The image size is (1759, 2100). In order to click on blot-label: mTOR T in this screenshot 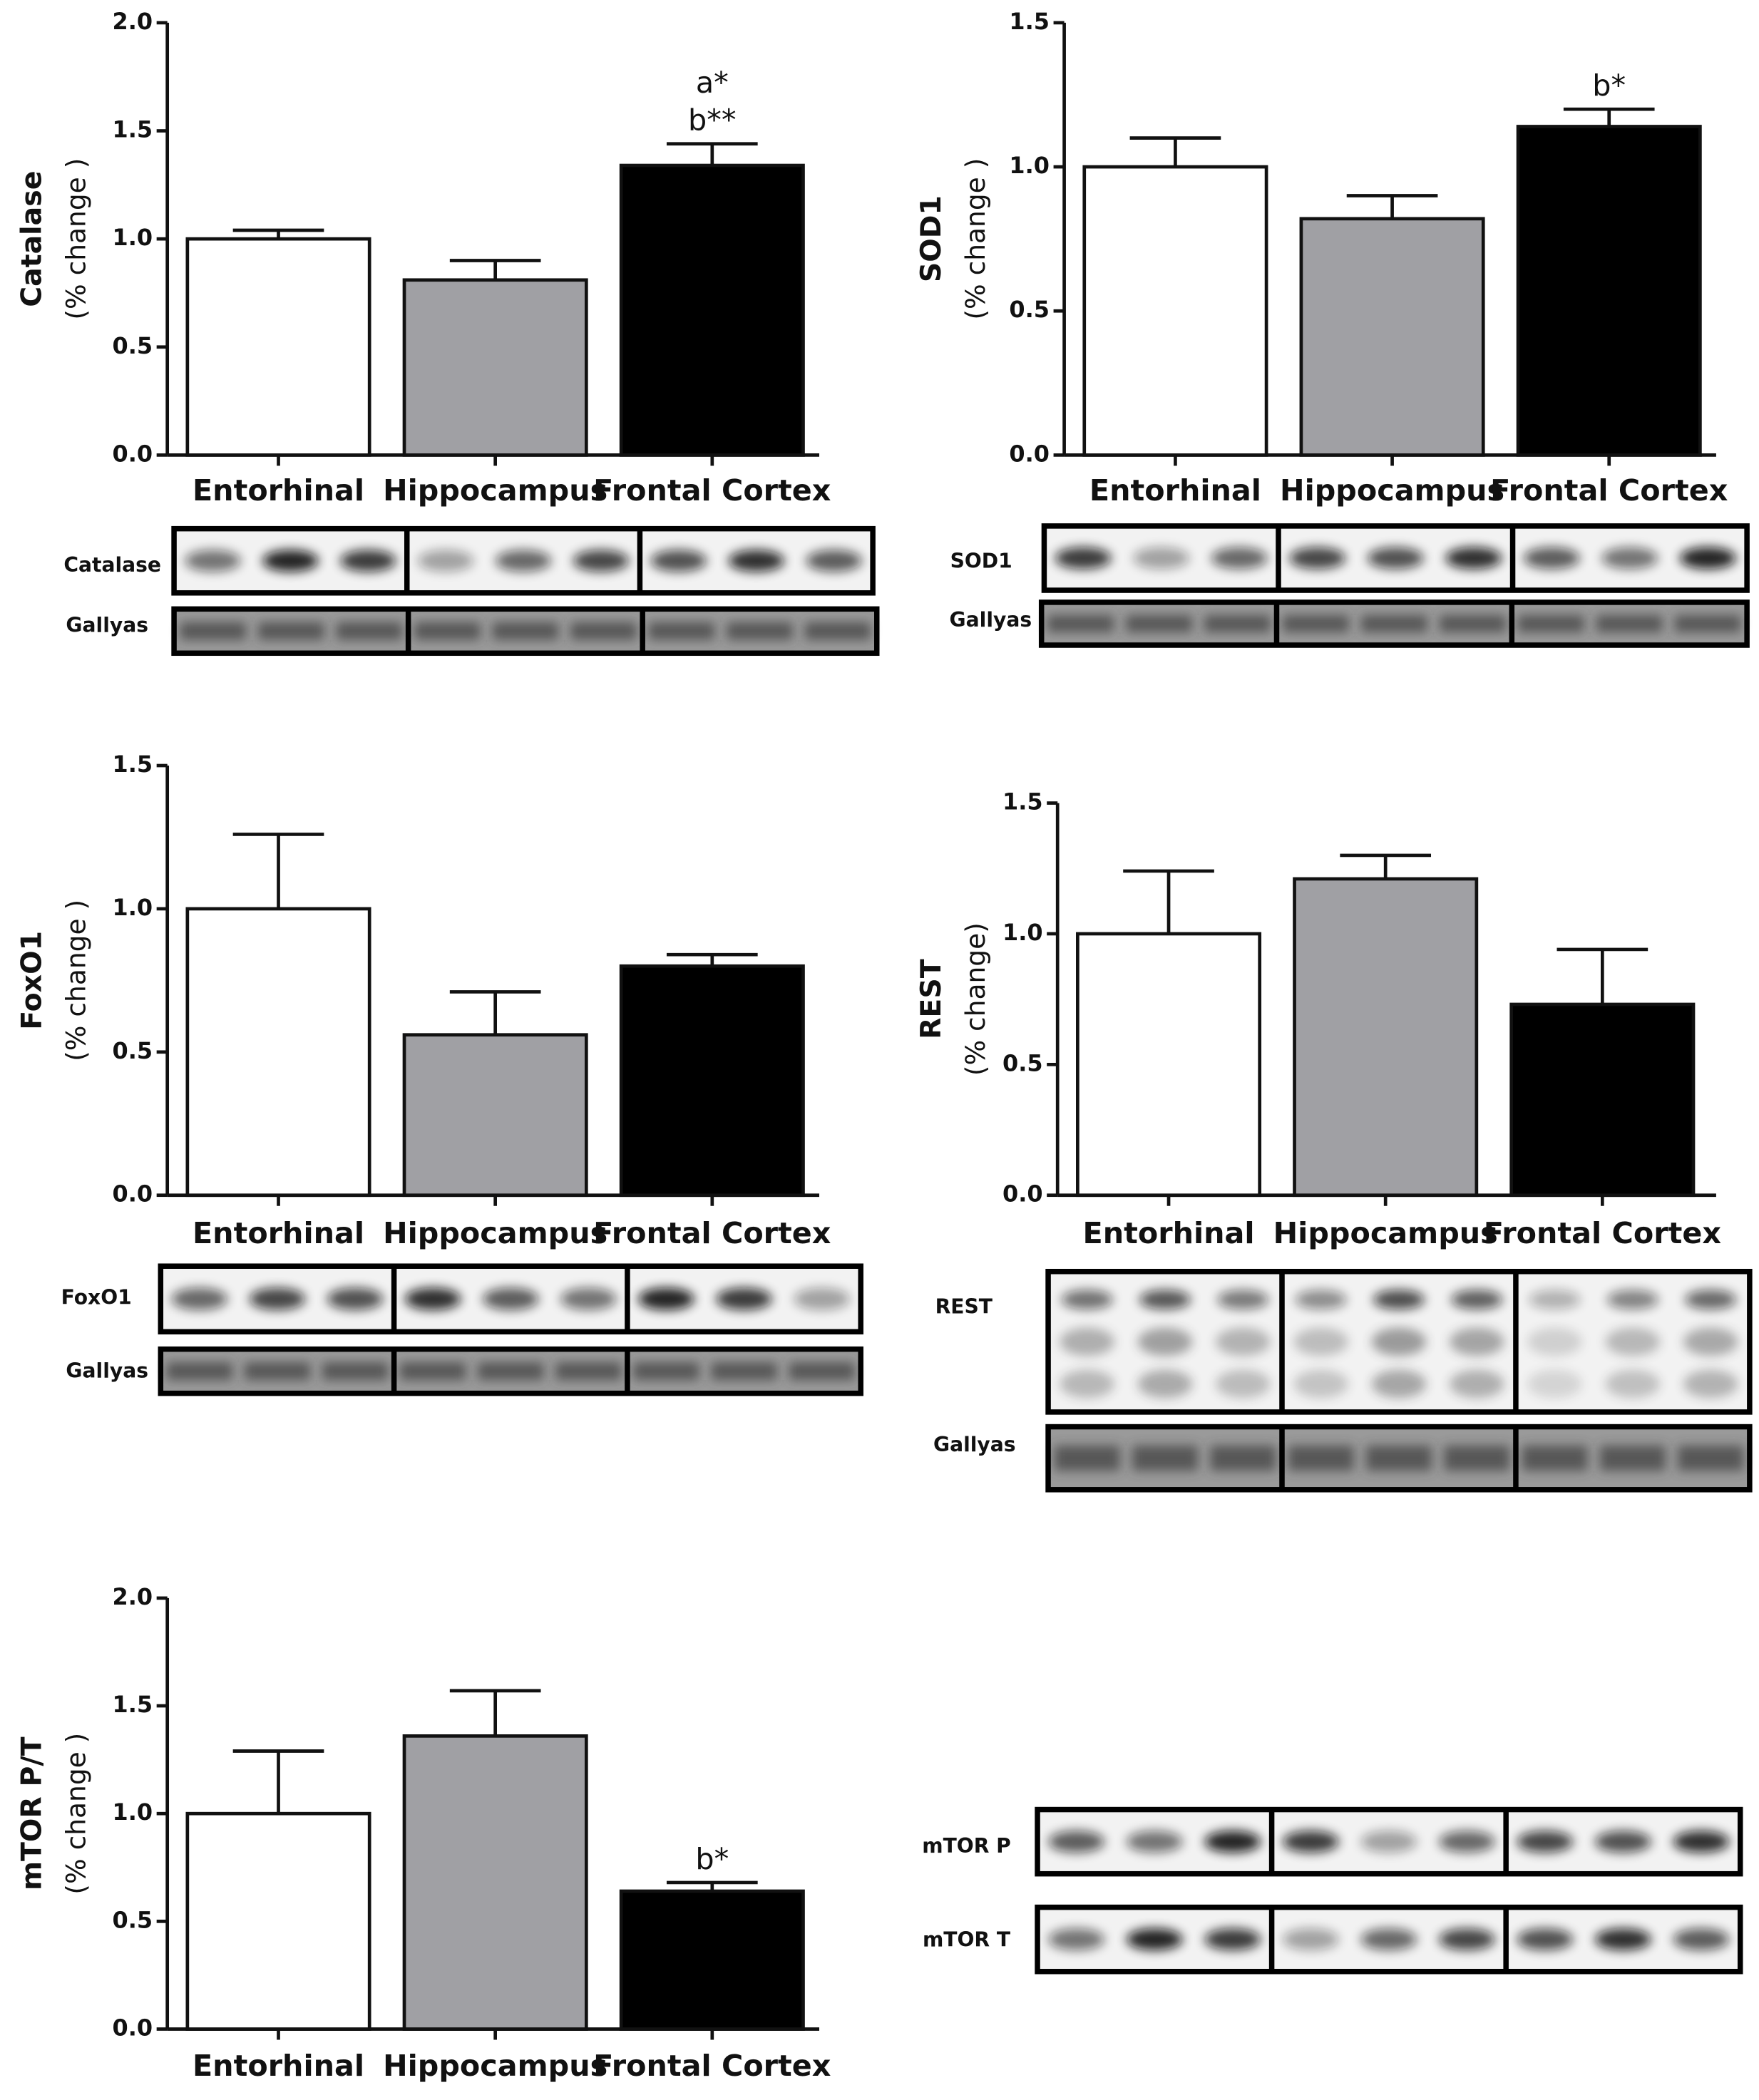, I will do `click(967, 1940)`.